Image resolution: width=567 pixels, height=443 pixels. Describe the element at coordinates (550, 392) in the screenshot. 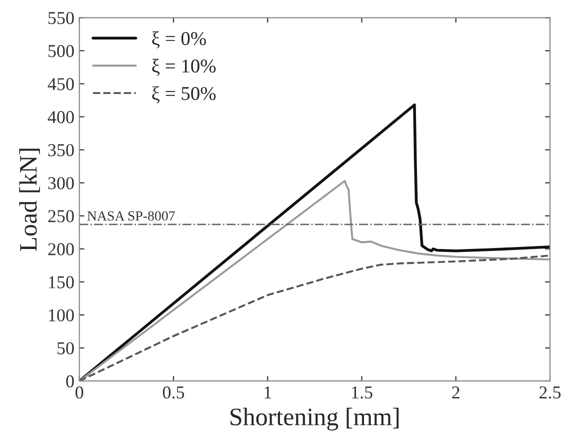

I see `x-tick-label: 2.5` at that location.